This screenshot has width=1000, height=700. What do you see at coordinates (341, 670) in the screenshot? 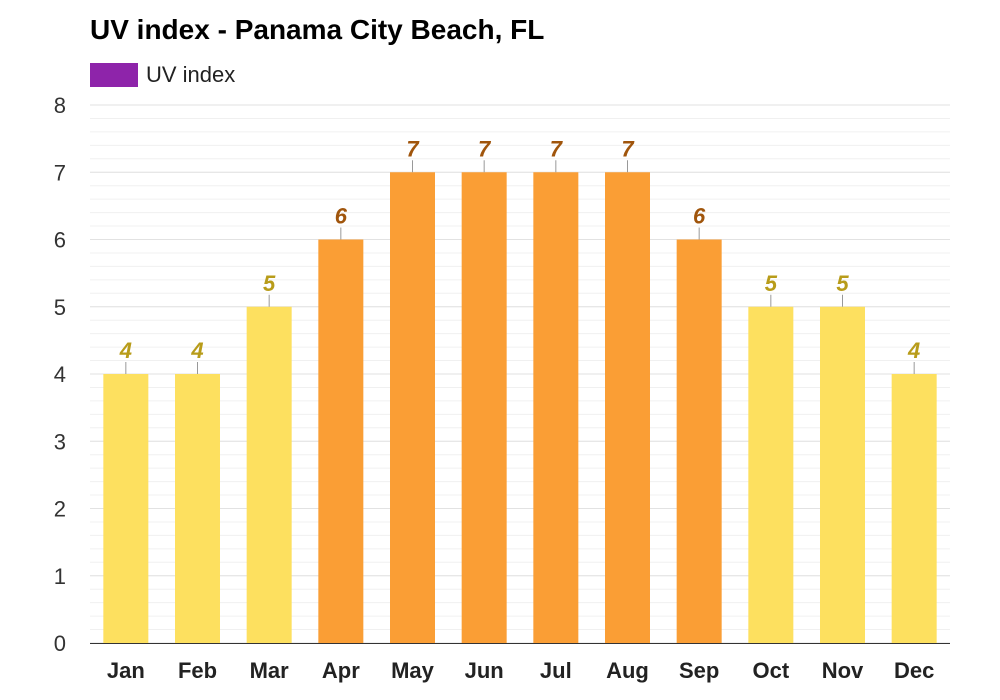
I see `x-tick-label: Apr` at bounding box center [341, 670].